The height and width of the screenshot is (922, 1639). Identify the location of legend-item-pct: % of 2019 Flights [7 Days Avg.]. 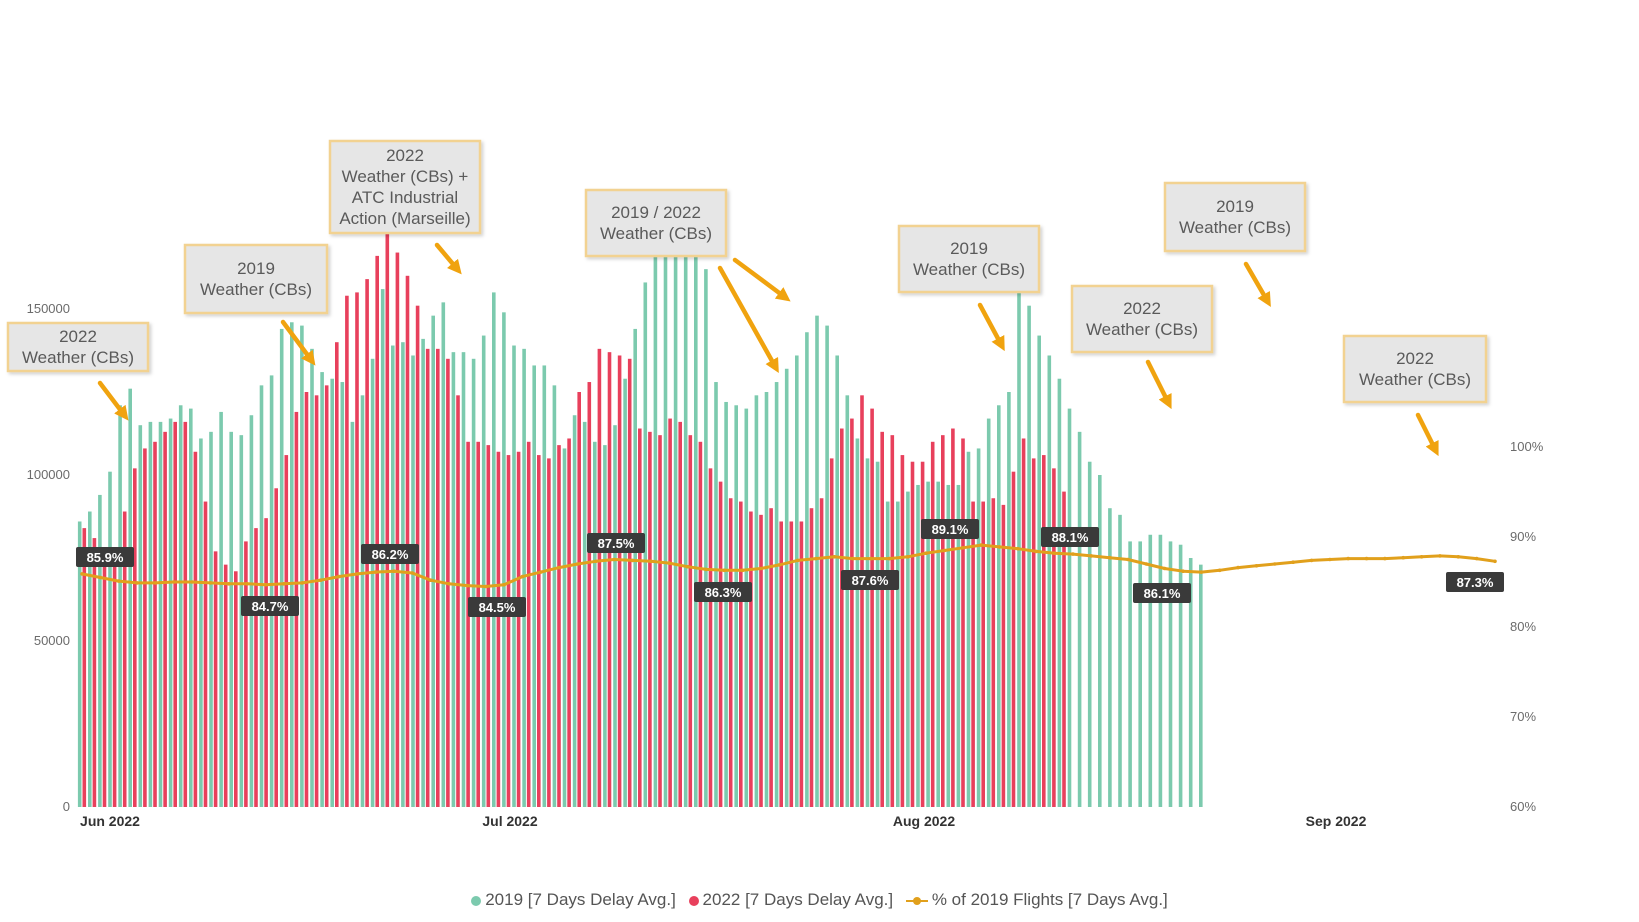
(1036, 900).